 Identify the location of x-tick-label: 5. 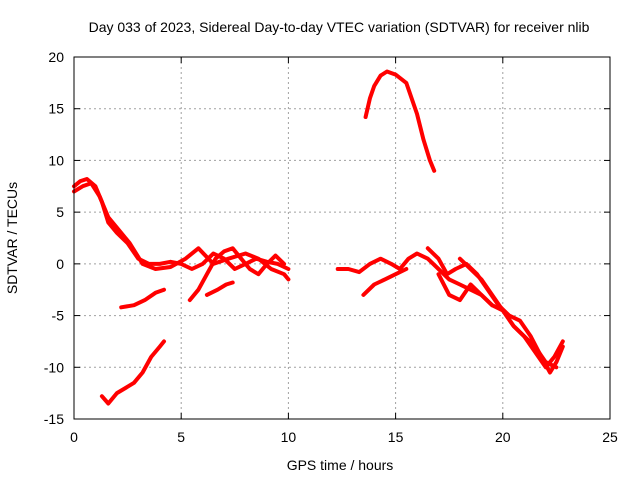
(181, 437).